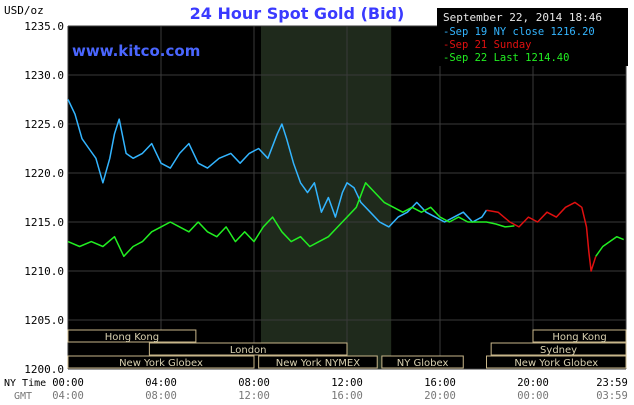  Describe the element at coordinates (24, 10) in the screenshot. I see `y-axis-unit-label: USD/oz` at that location.